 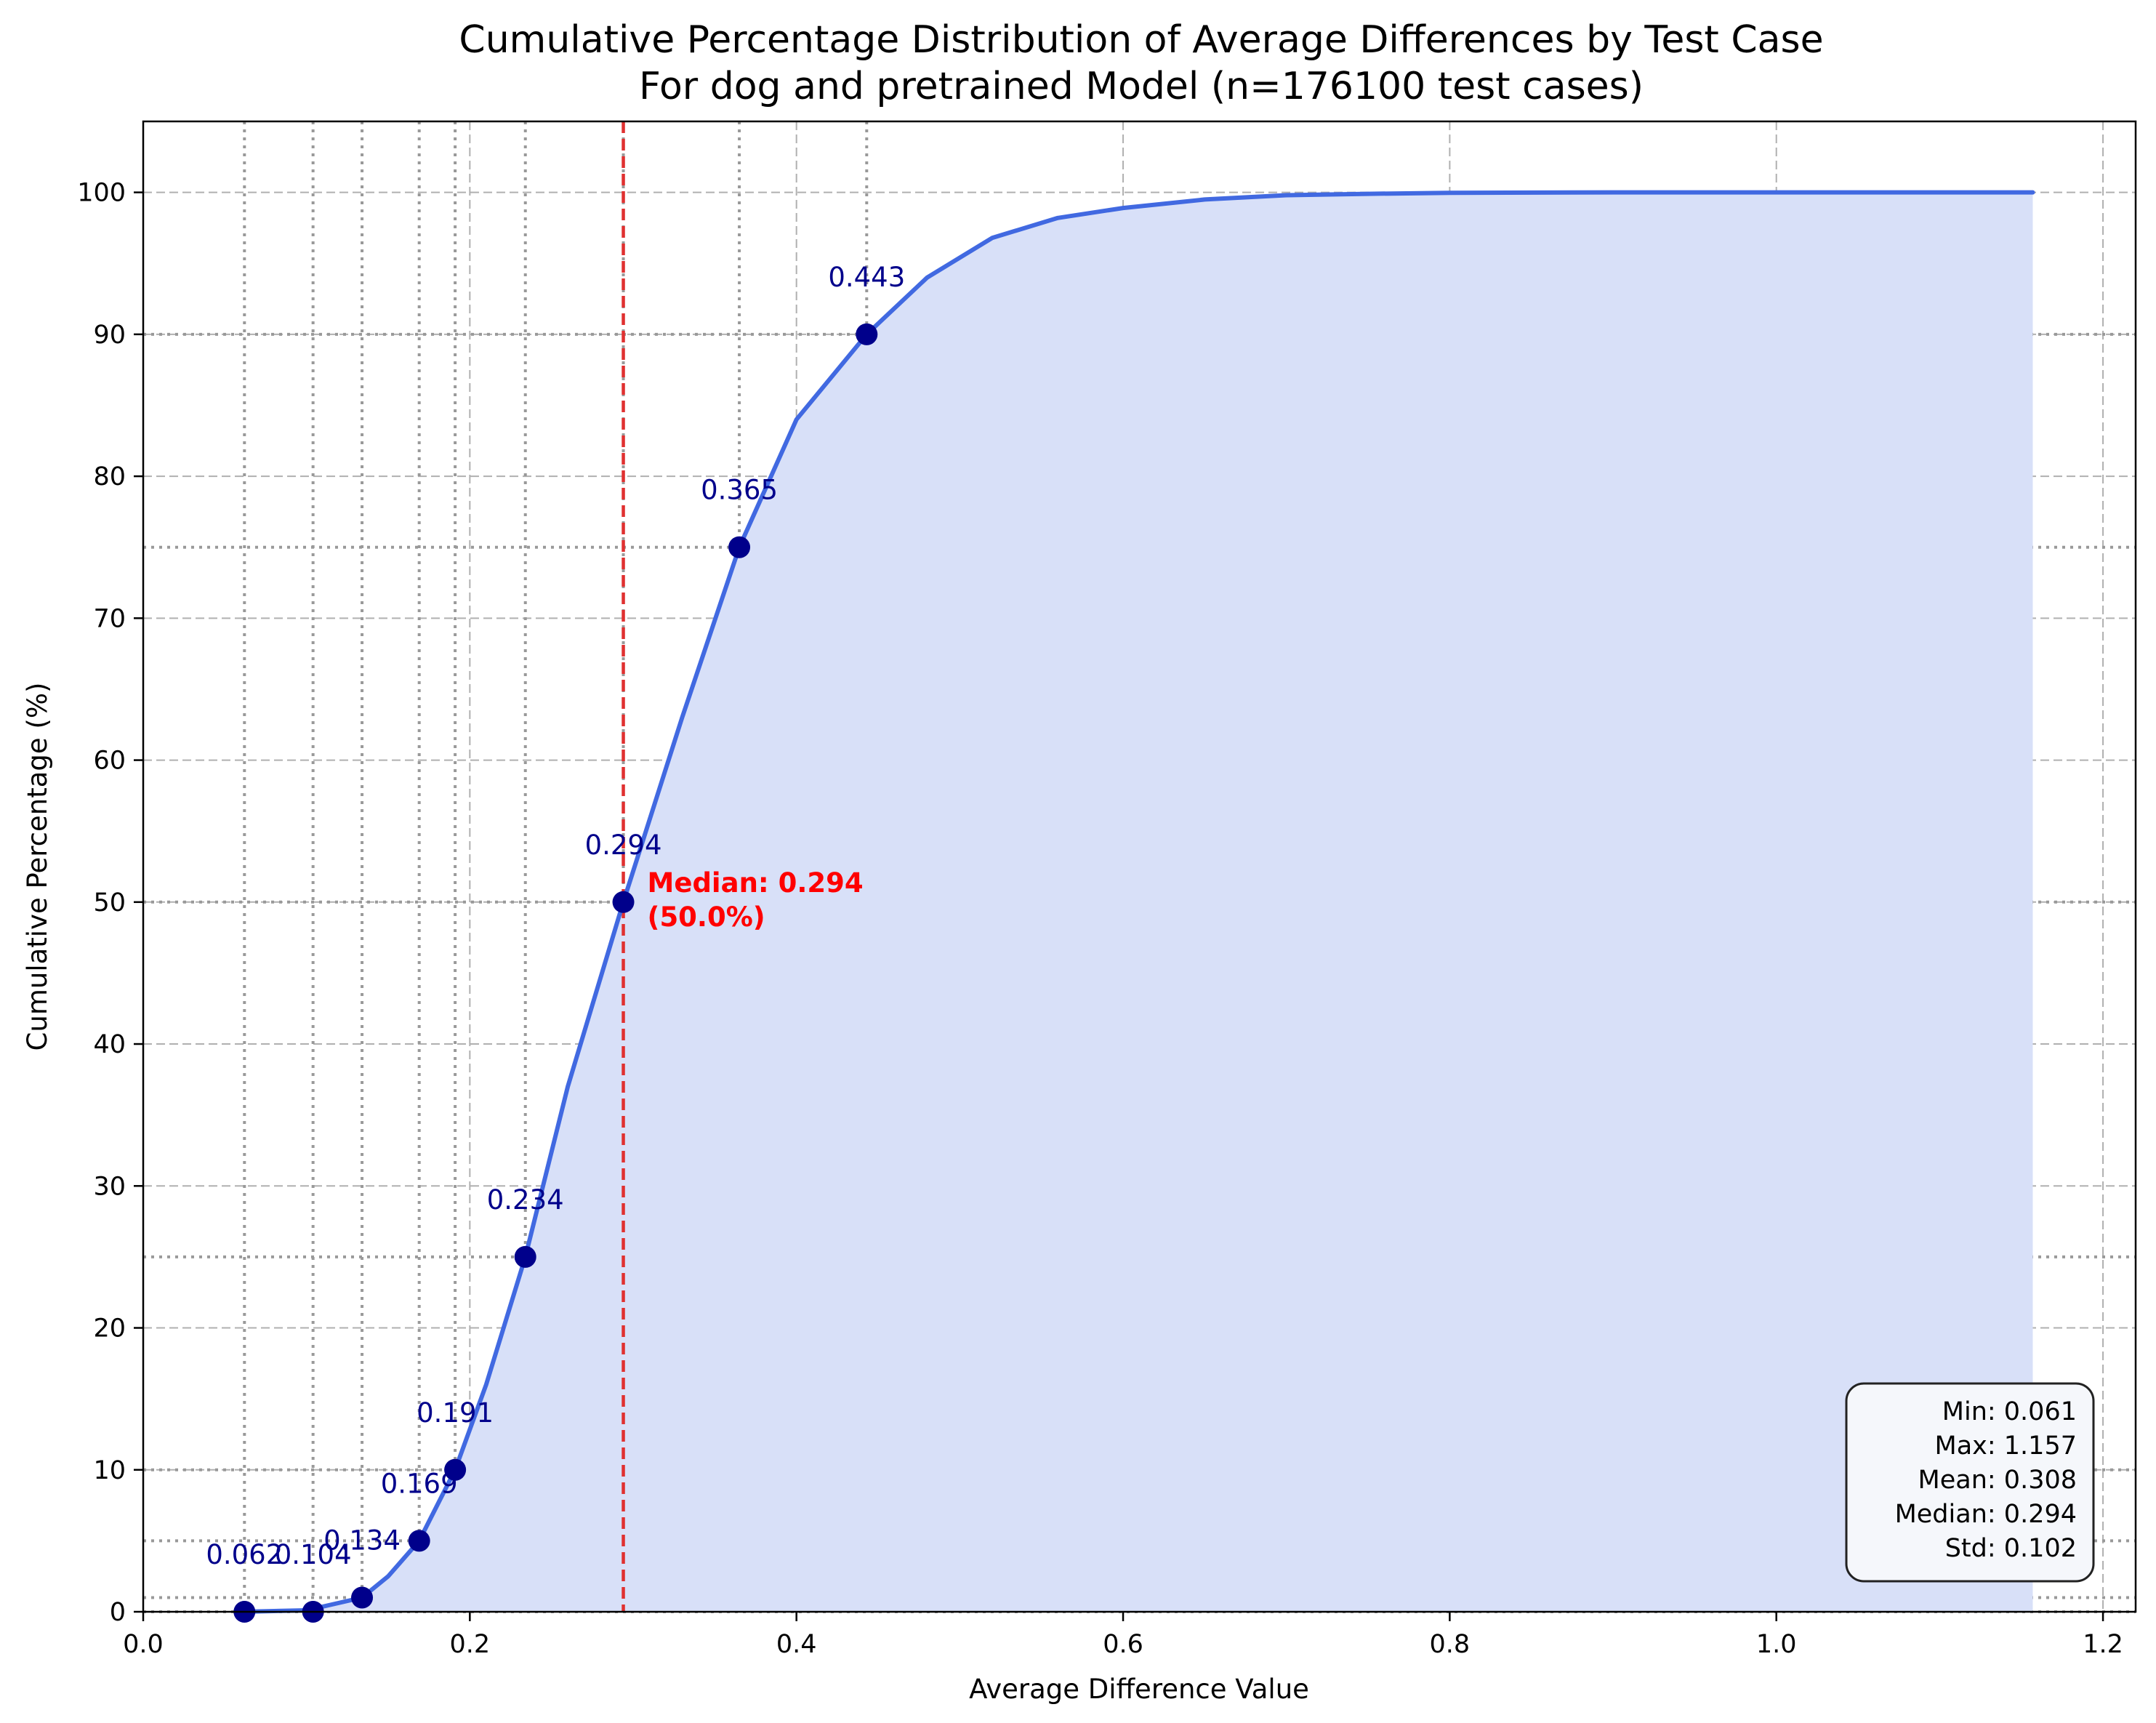 I want to click on y-tick-label: 20, so click(x=109, y=1329).